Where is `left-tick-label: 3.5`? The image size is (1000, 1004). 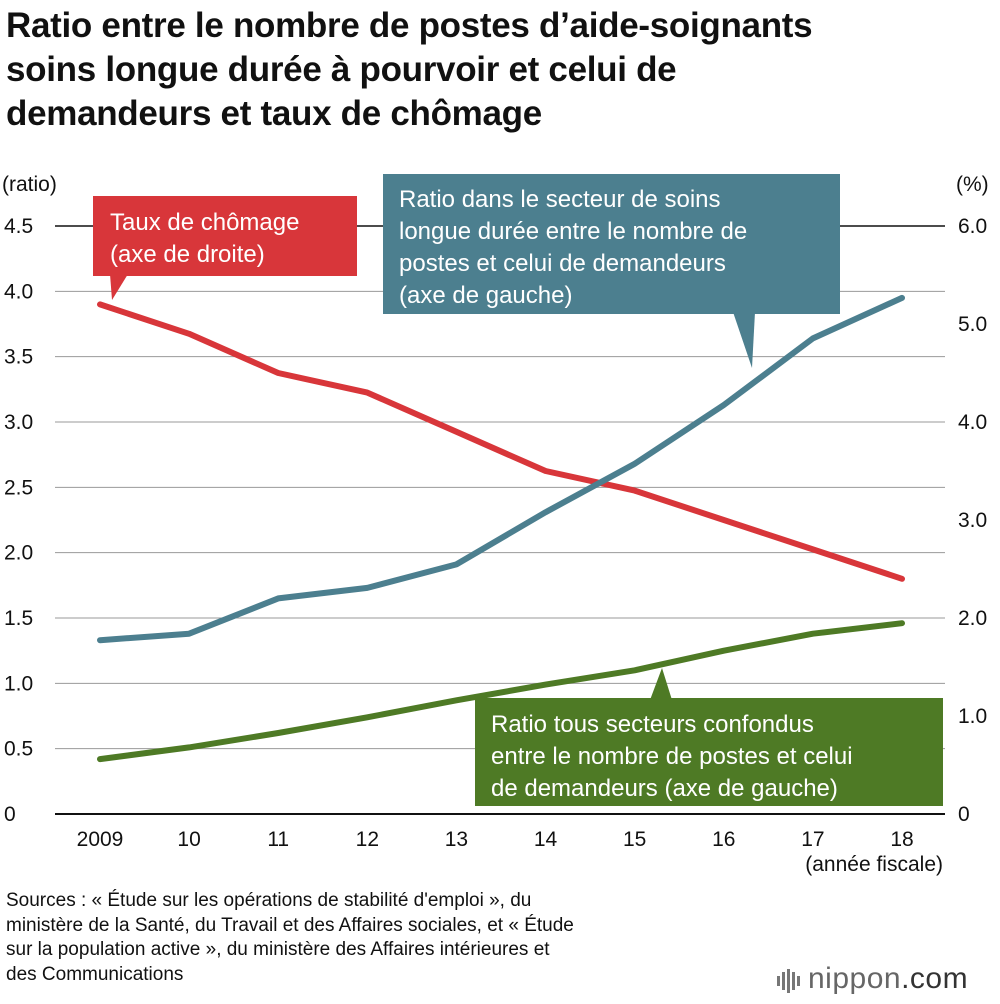
left-tick-label: 3.5 is located at coordinates (18, 357).